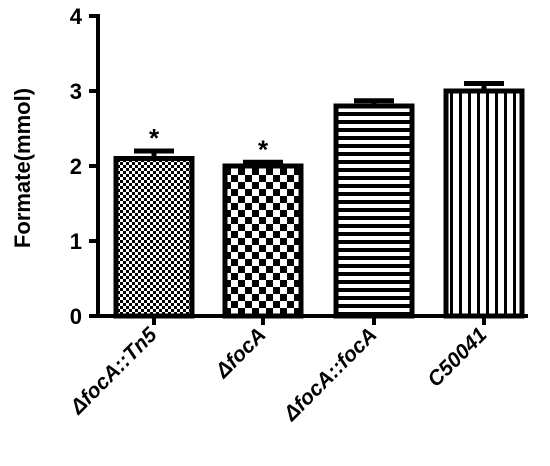  What do you see at coordinates (330, 374) in the screenshot?
I see `x-tick-label: ΔfocA::focA` at bounding box center [330, 374].